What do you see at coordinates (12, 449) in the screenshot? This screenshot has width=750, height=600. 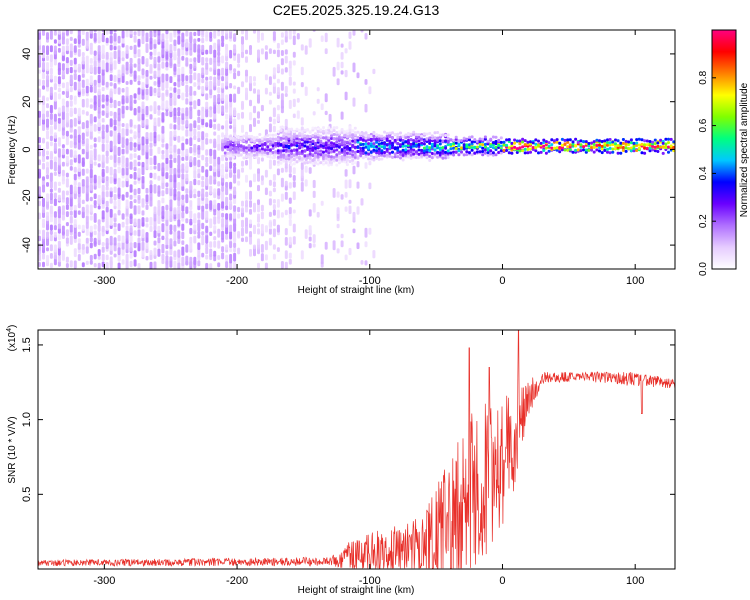 I see `snr-ylabel: SNR (10 * V/V)` at bounding box center [12, 449].